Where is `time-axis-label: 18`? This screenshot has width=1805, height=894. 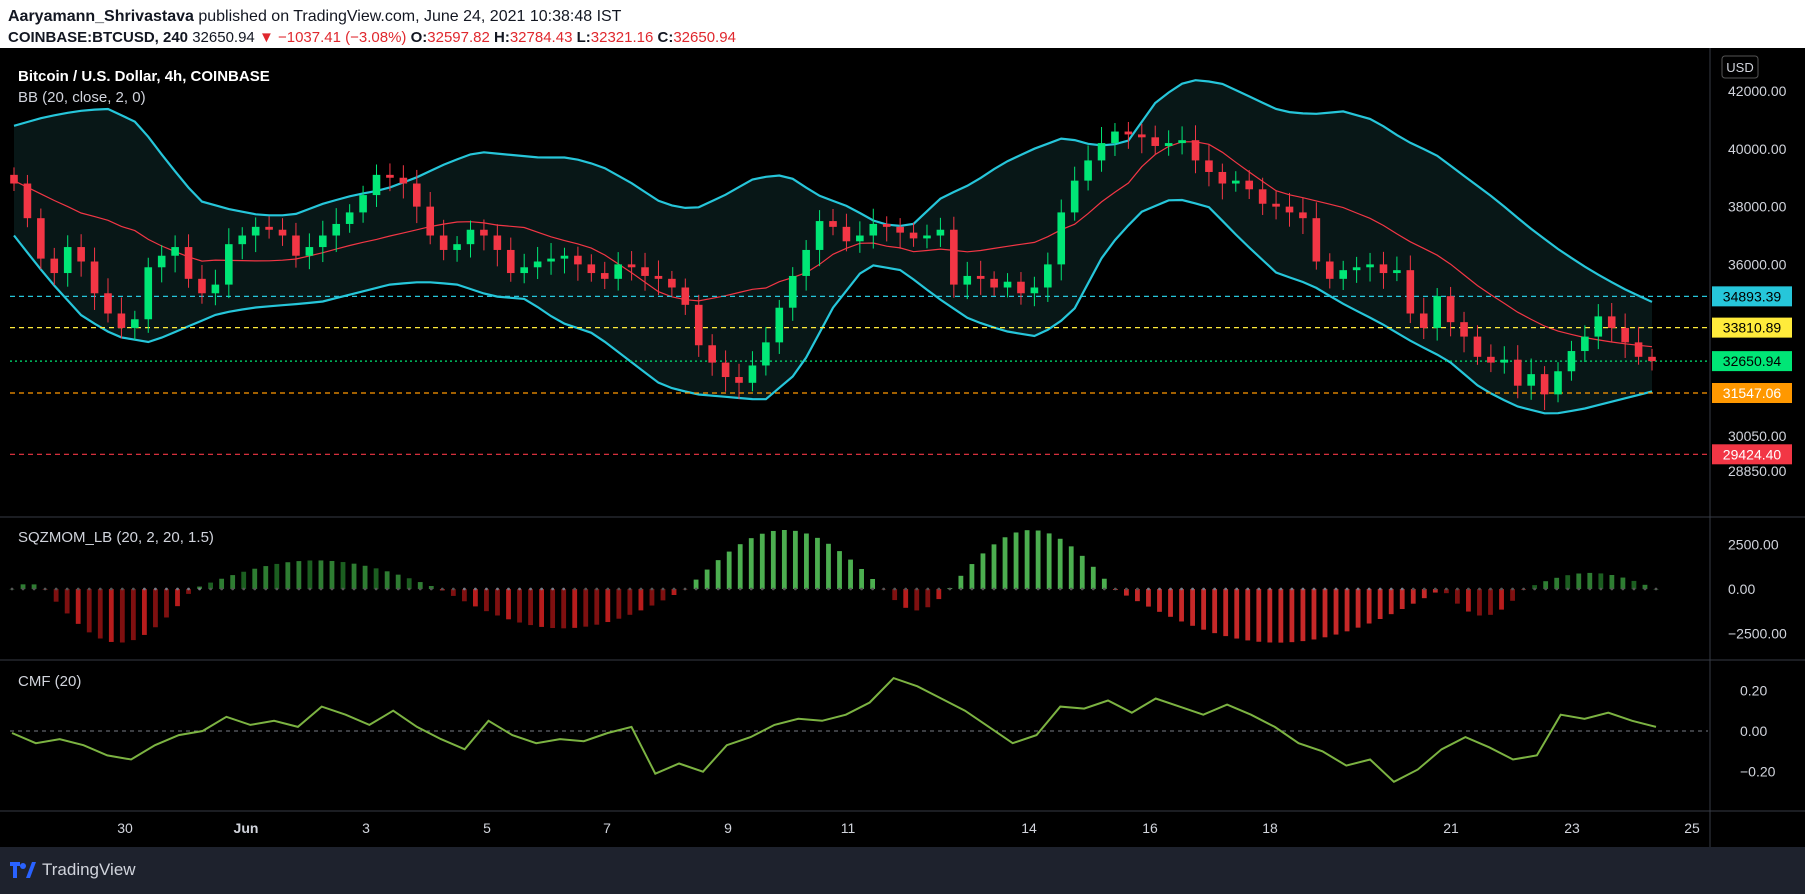
time-axis-label: 18 is located at coordinates (1270, 828).